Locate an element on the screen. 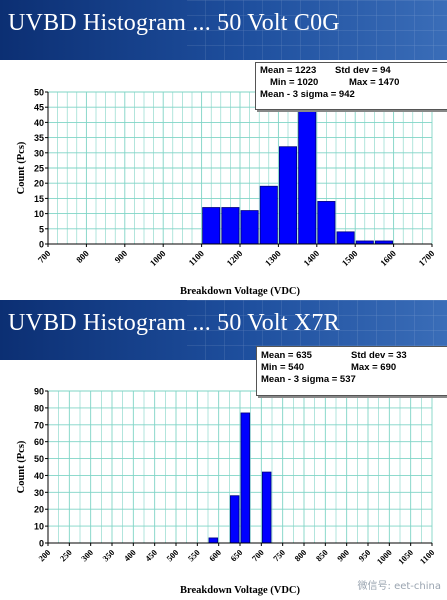 The image size is (447, 600). x7r-x-tick-label: 1100 is located at coordinates (427, 556).